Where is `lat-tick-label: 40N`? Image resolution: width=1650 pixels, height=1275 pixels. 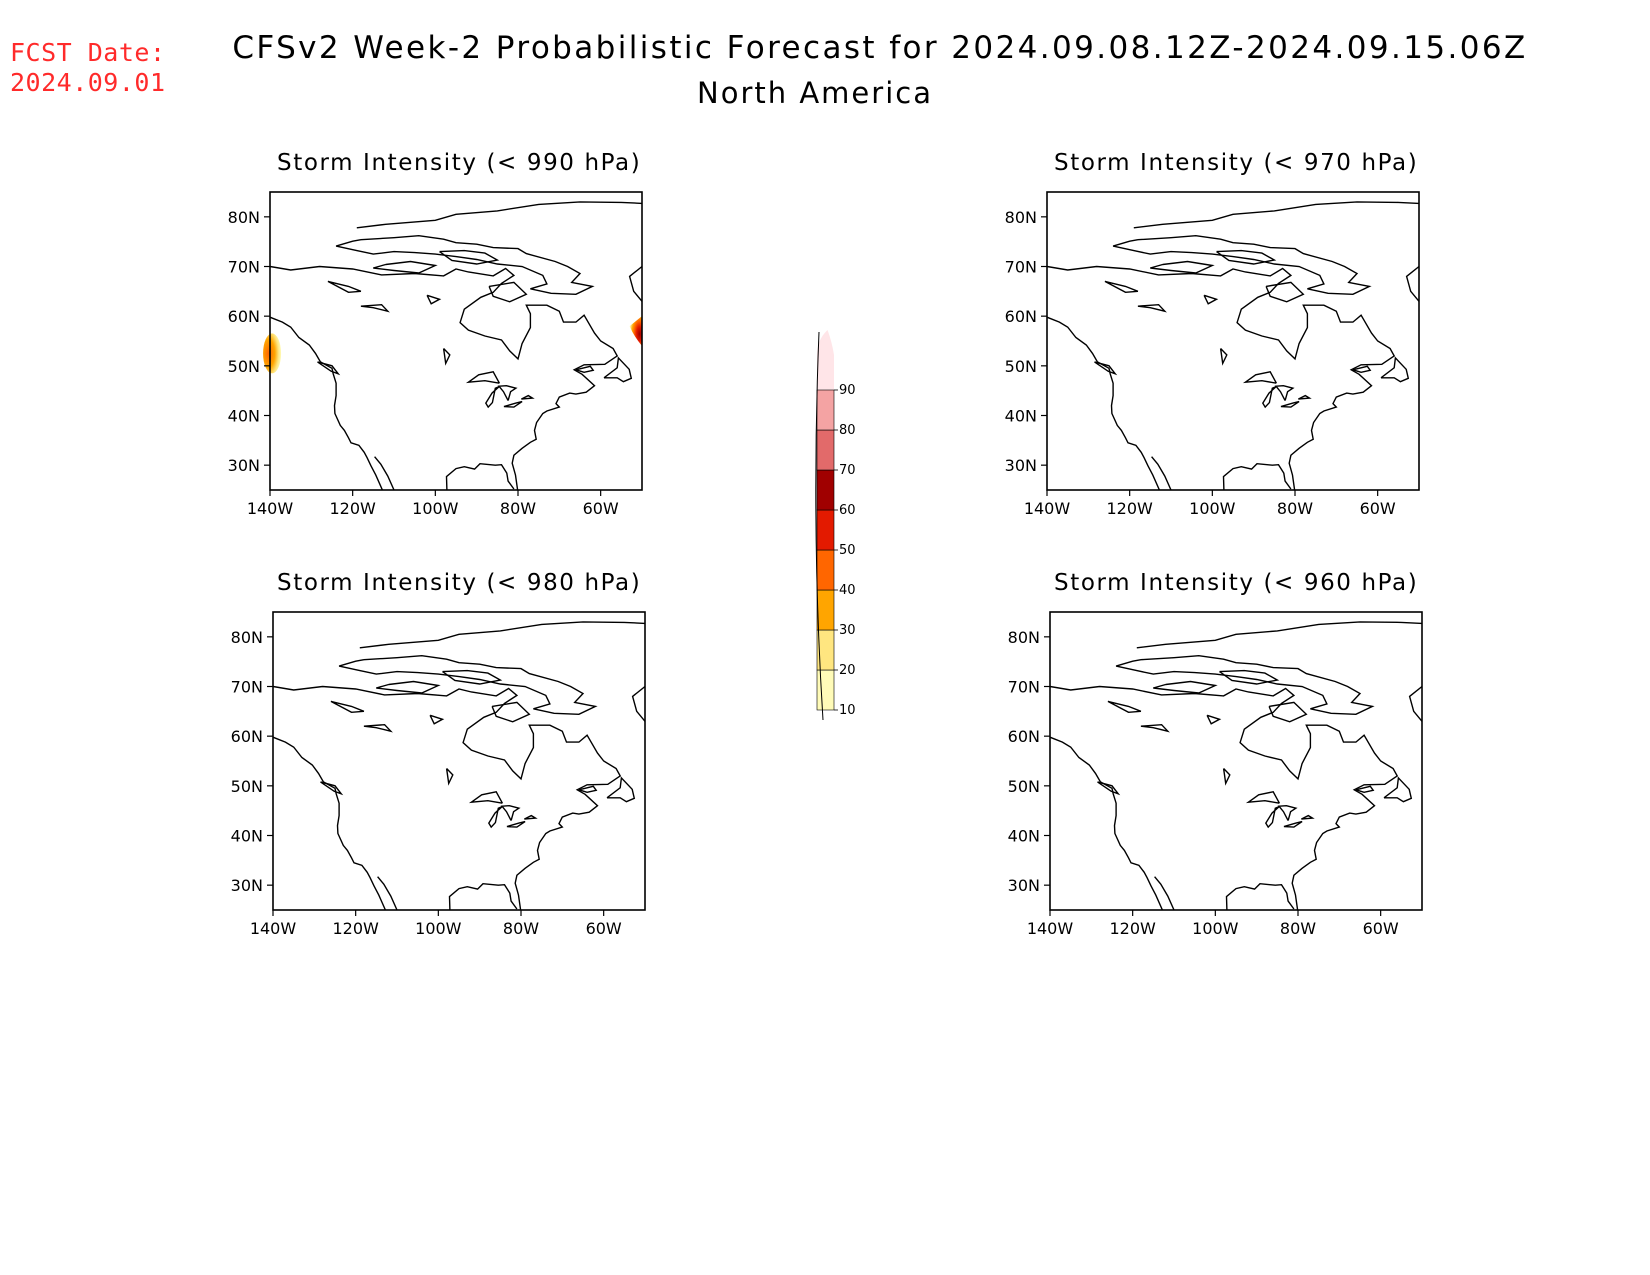
lat-tick-label: 40N is located at coordinates (1021, 416).